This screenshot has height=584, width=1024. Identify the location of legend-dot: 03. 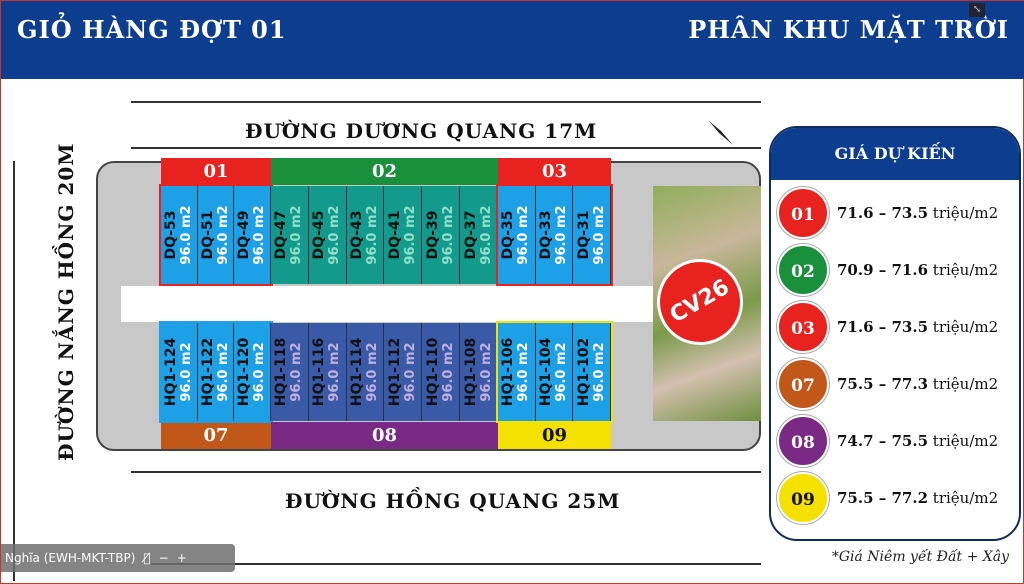
(803, 327).